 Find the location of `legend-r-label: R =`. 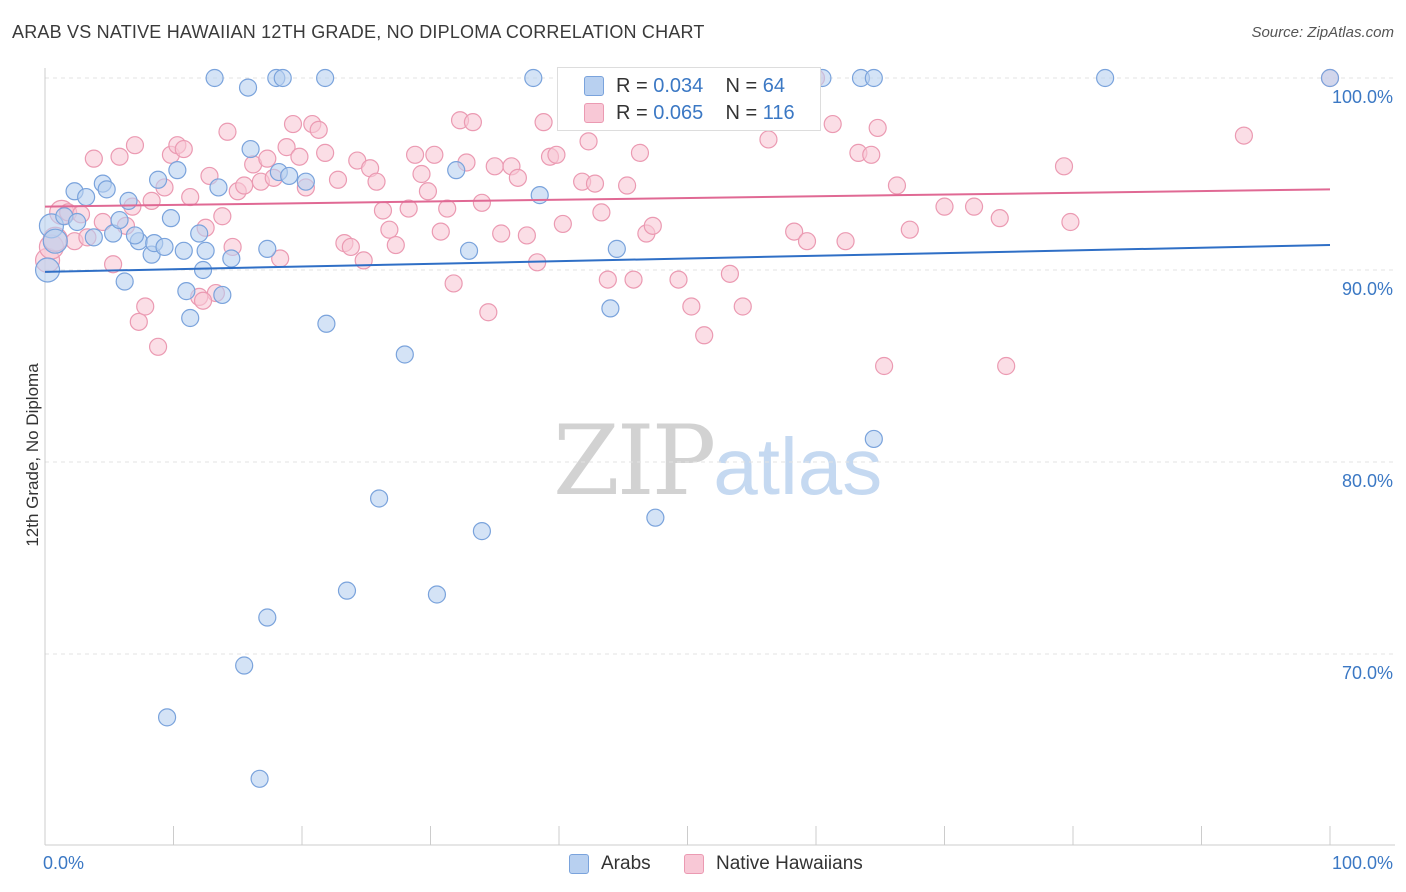

legend-r-label: R = is located at coordinates (635, 112).